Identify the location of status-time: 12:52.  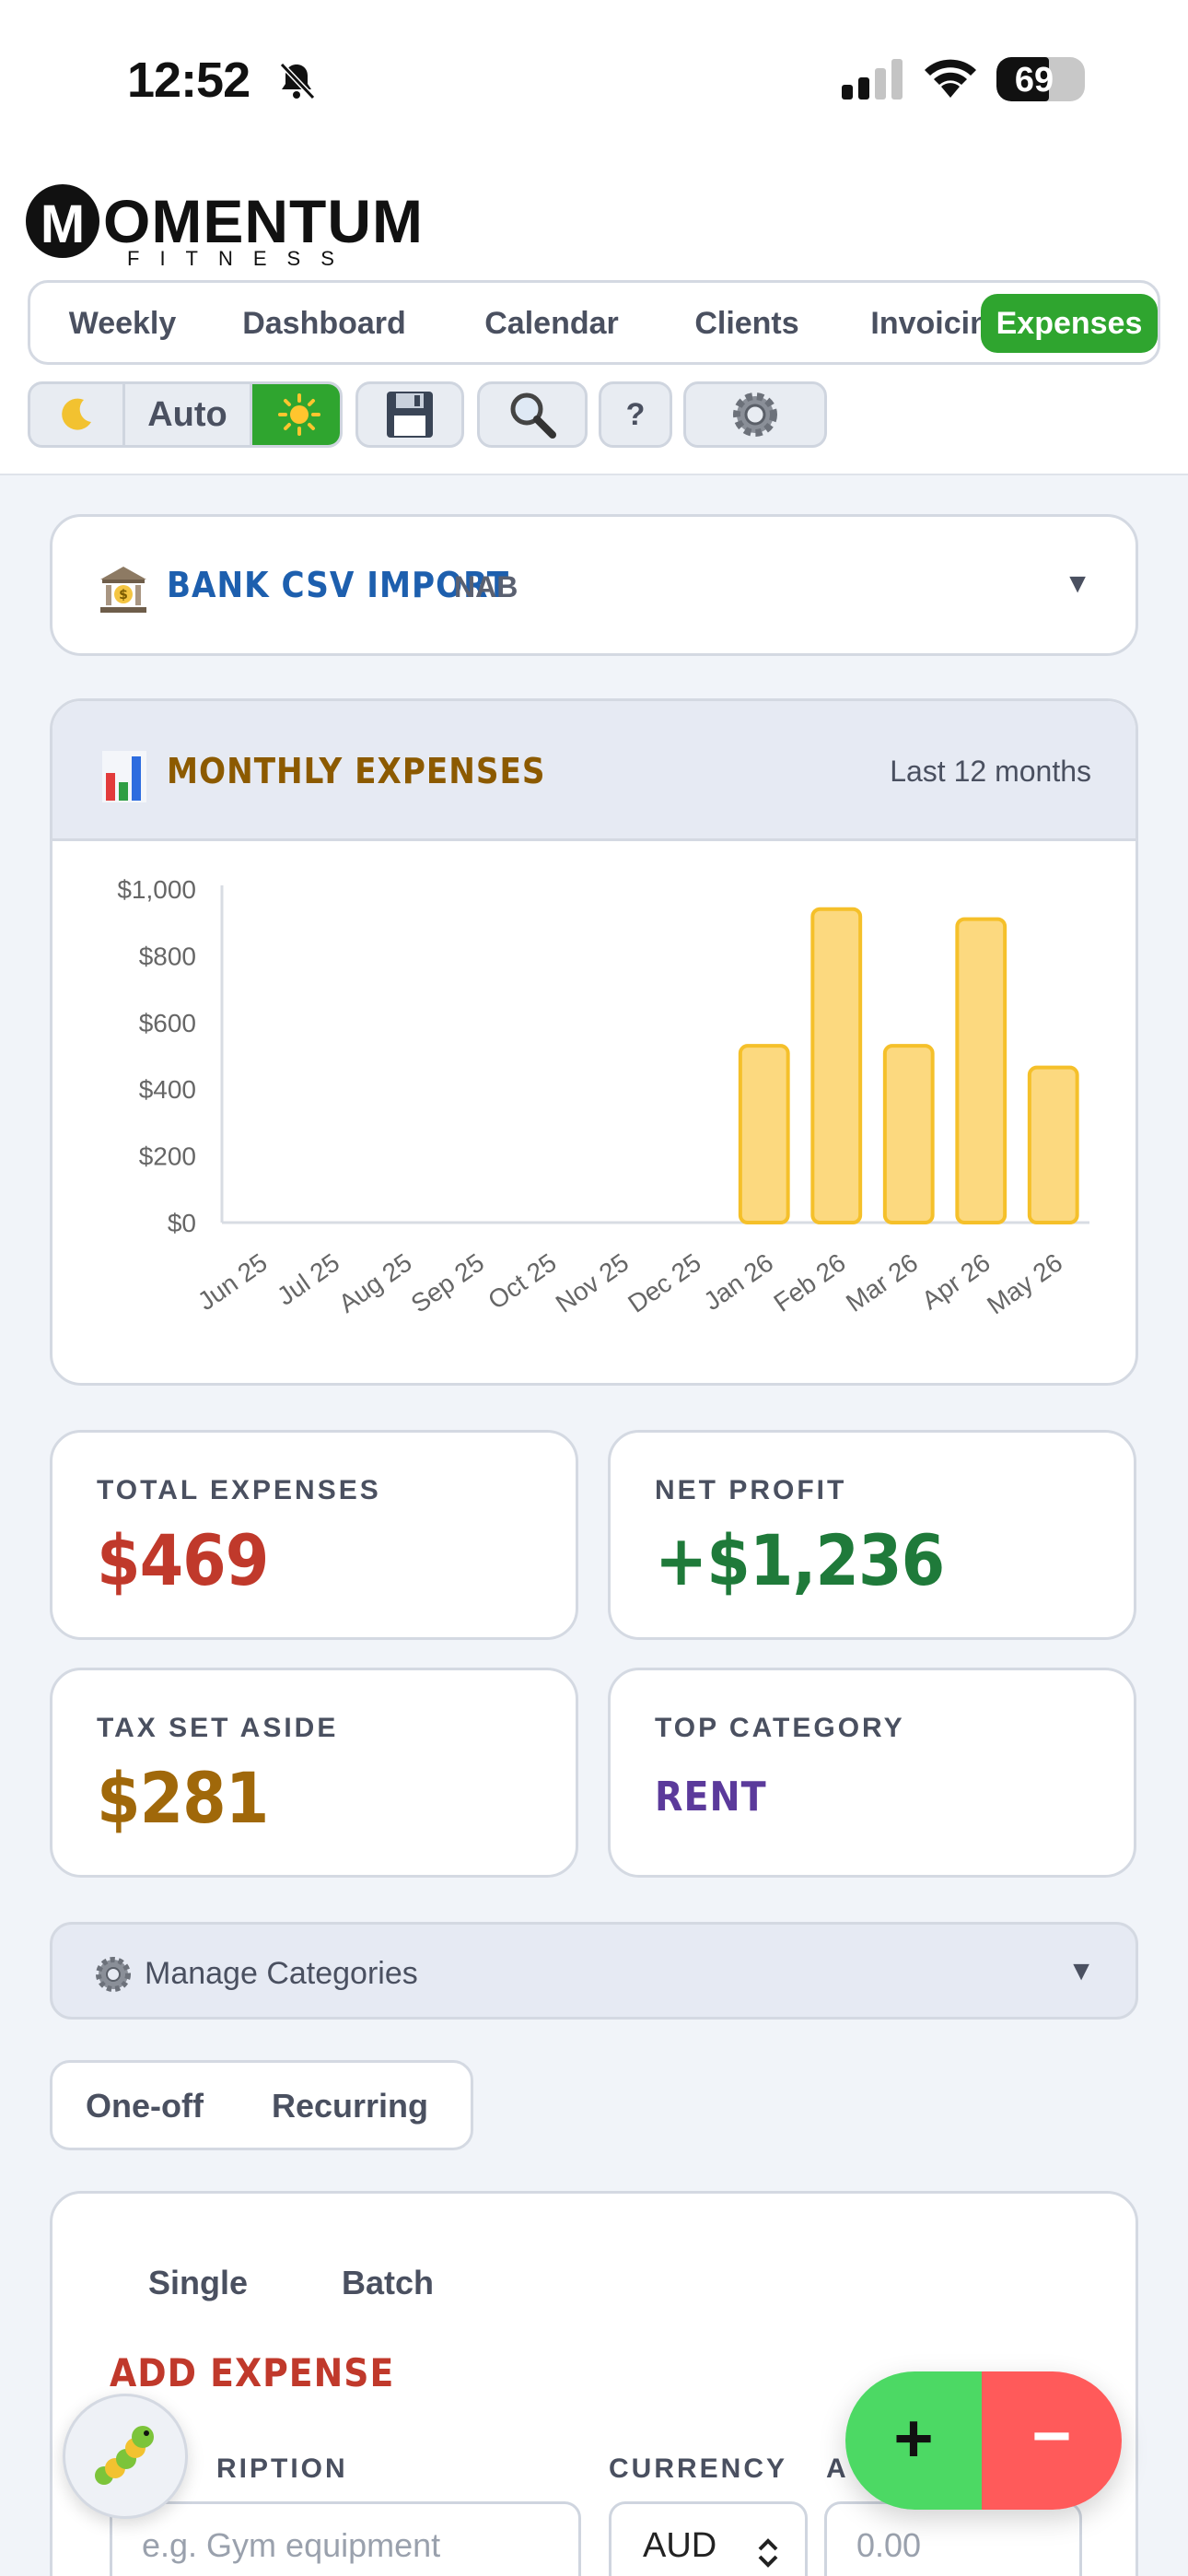
(189, 80).